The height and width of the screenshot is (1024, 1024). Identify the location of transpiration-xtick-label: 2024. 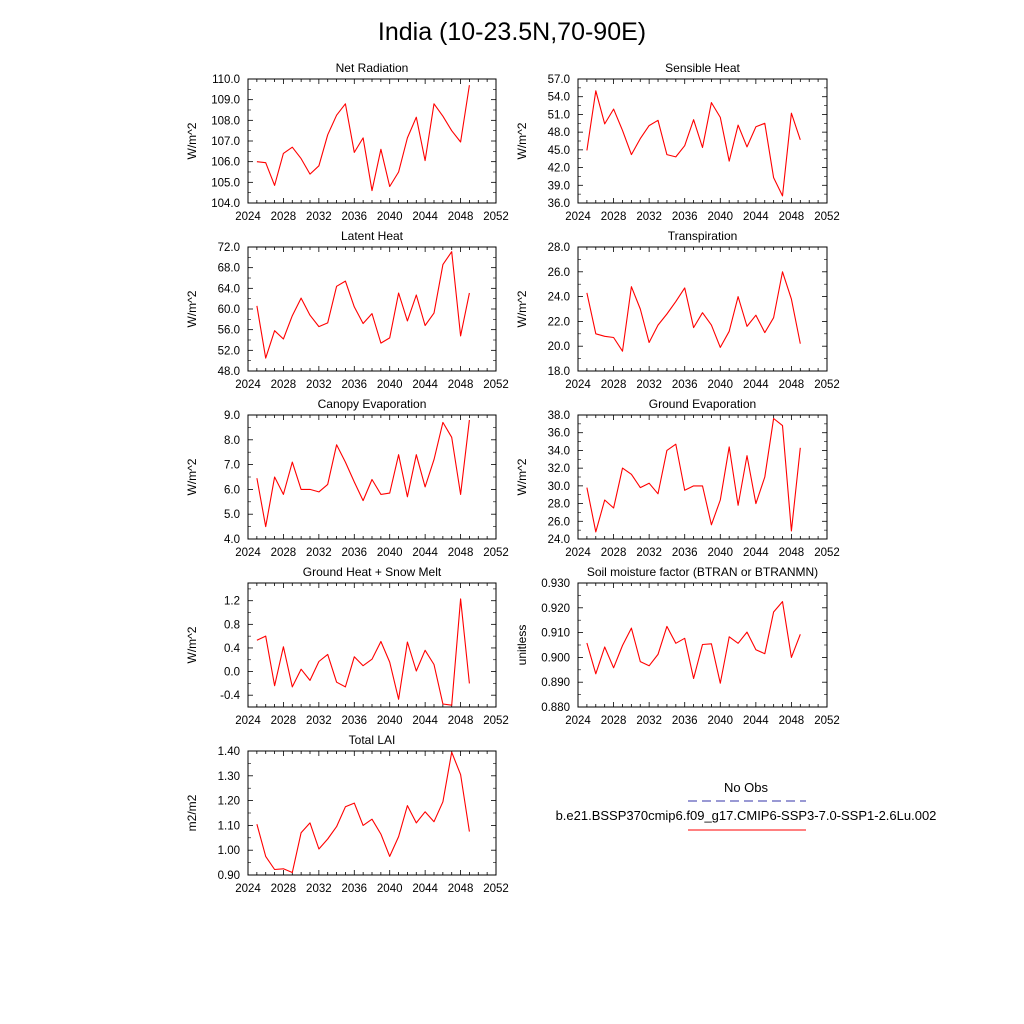
(578, 385).